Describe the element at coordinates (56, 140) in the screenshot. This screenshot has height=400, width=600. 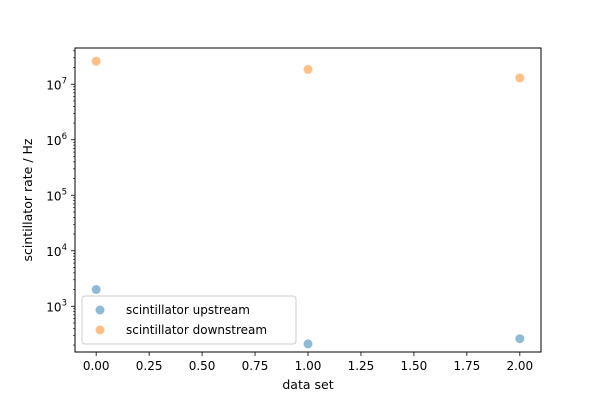
I see `y-tick-label: 10⁶` at that location.